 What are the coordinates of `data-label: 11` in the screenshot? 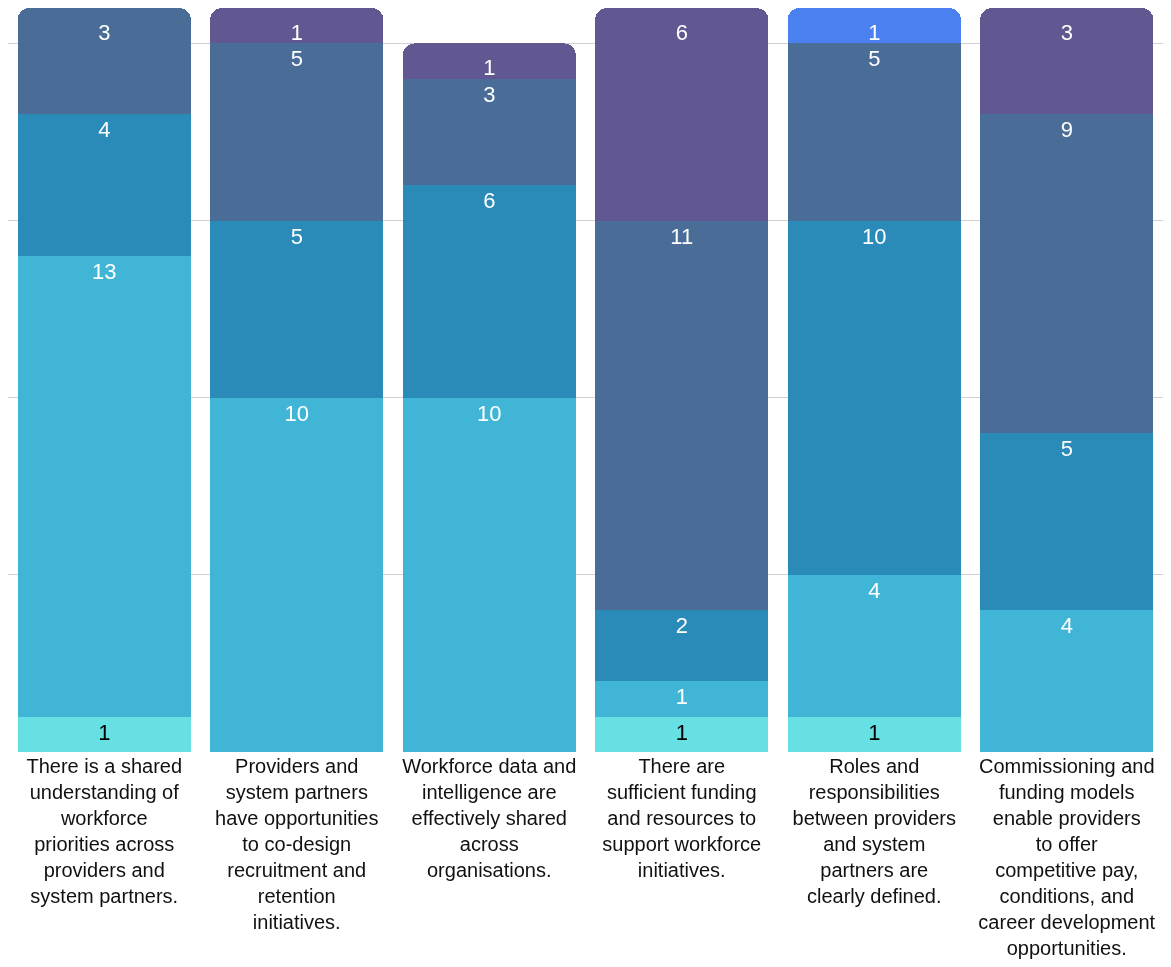 It's located at (682, 236).